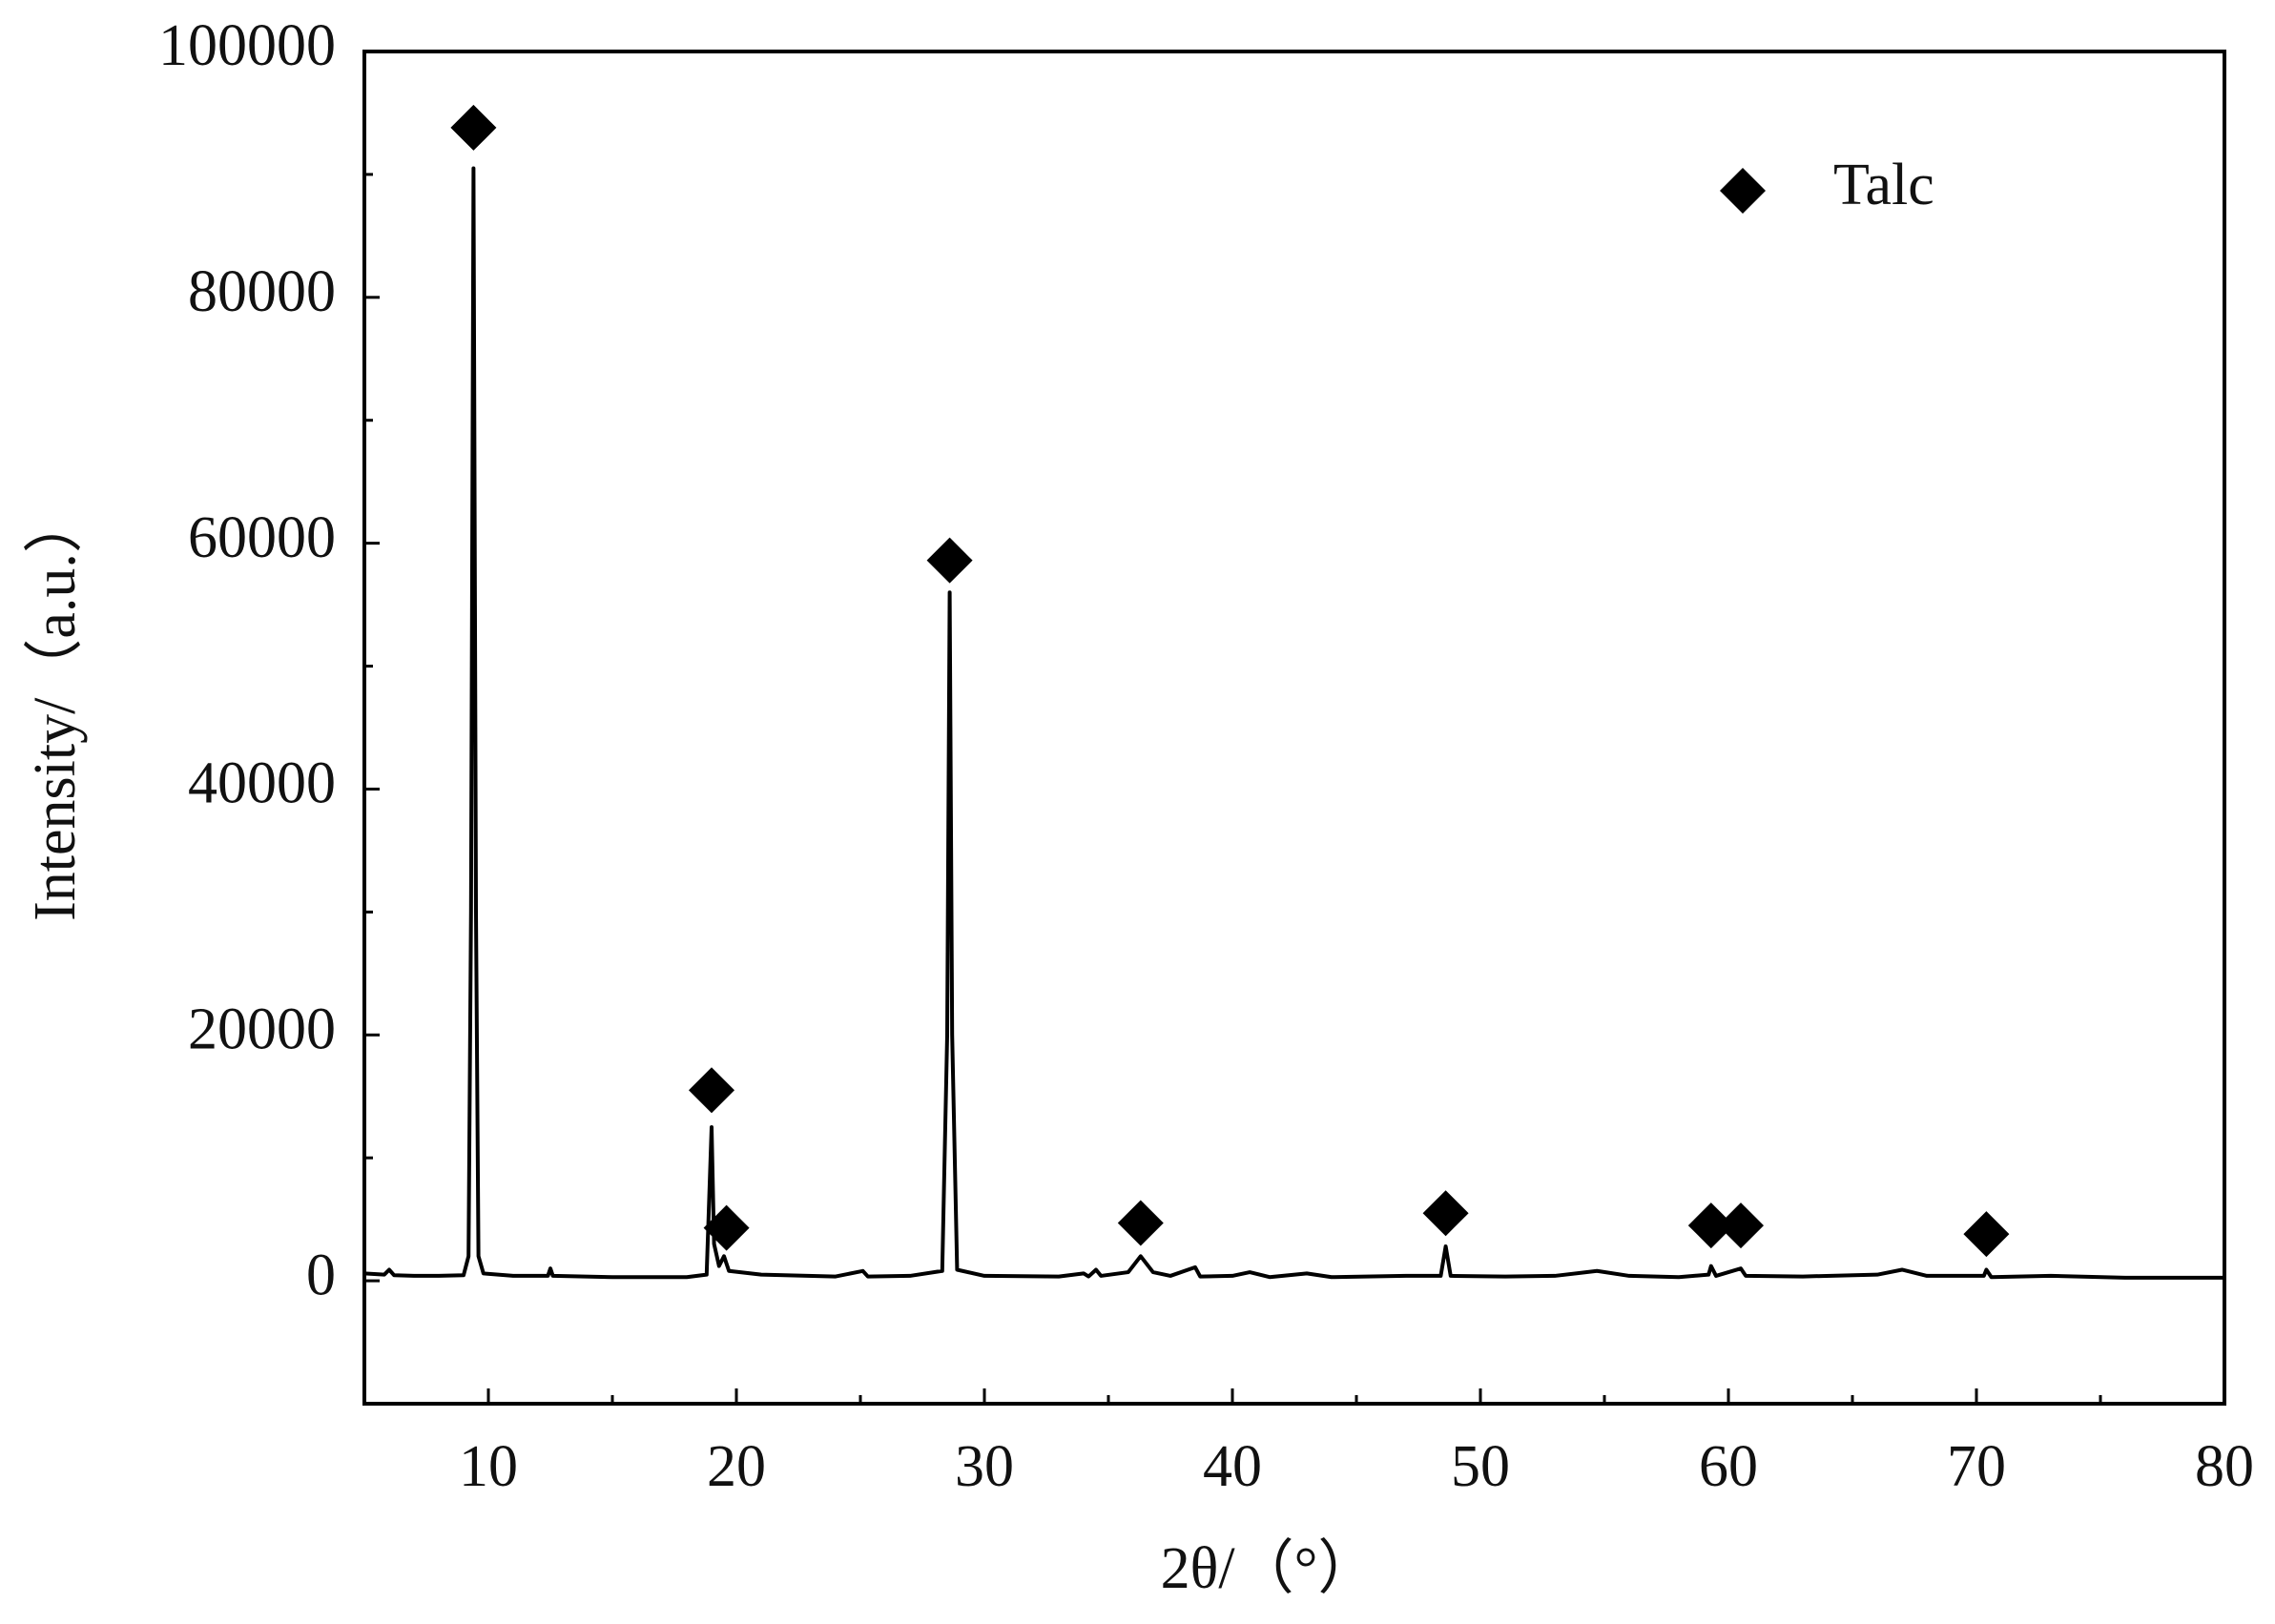 This screenshot has height=1624, width=2275. I want to click on y-axis-title: Intensity/（a.u.）, so click(55, 707).